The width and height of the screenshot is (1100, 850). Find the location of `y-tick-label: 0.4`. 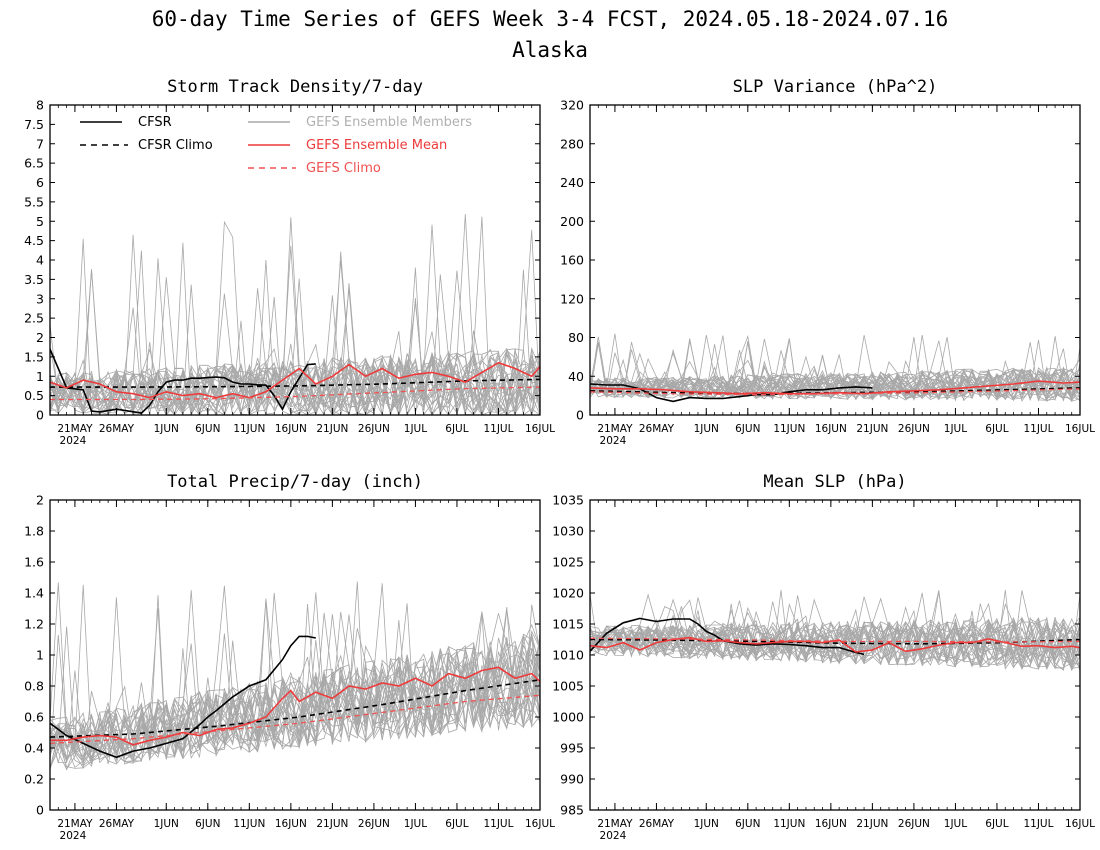

y-tick-label: 0.4 is located at coordinates (34, 748).